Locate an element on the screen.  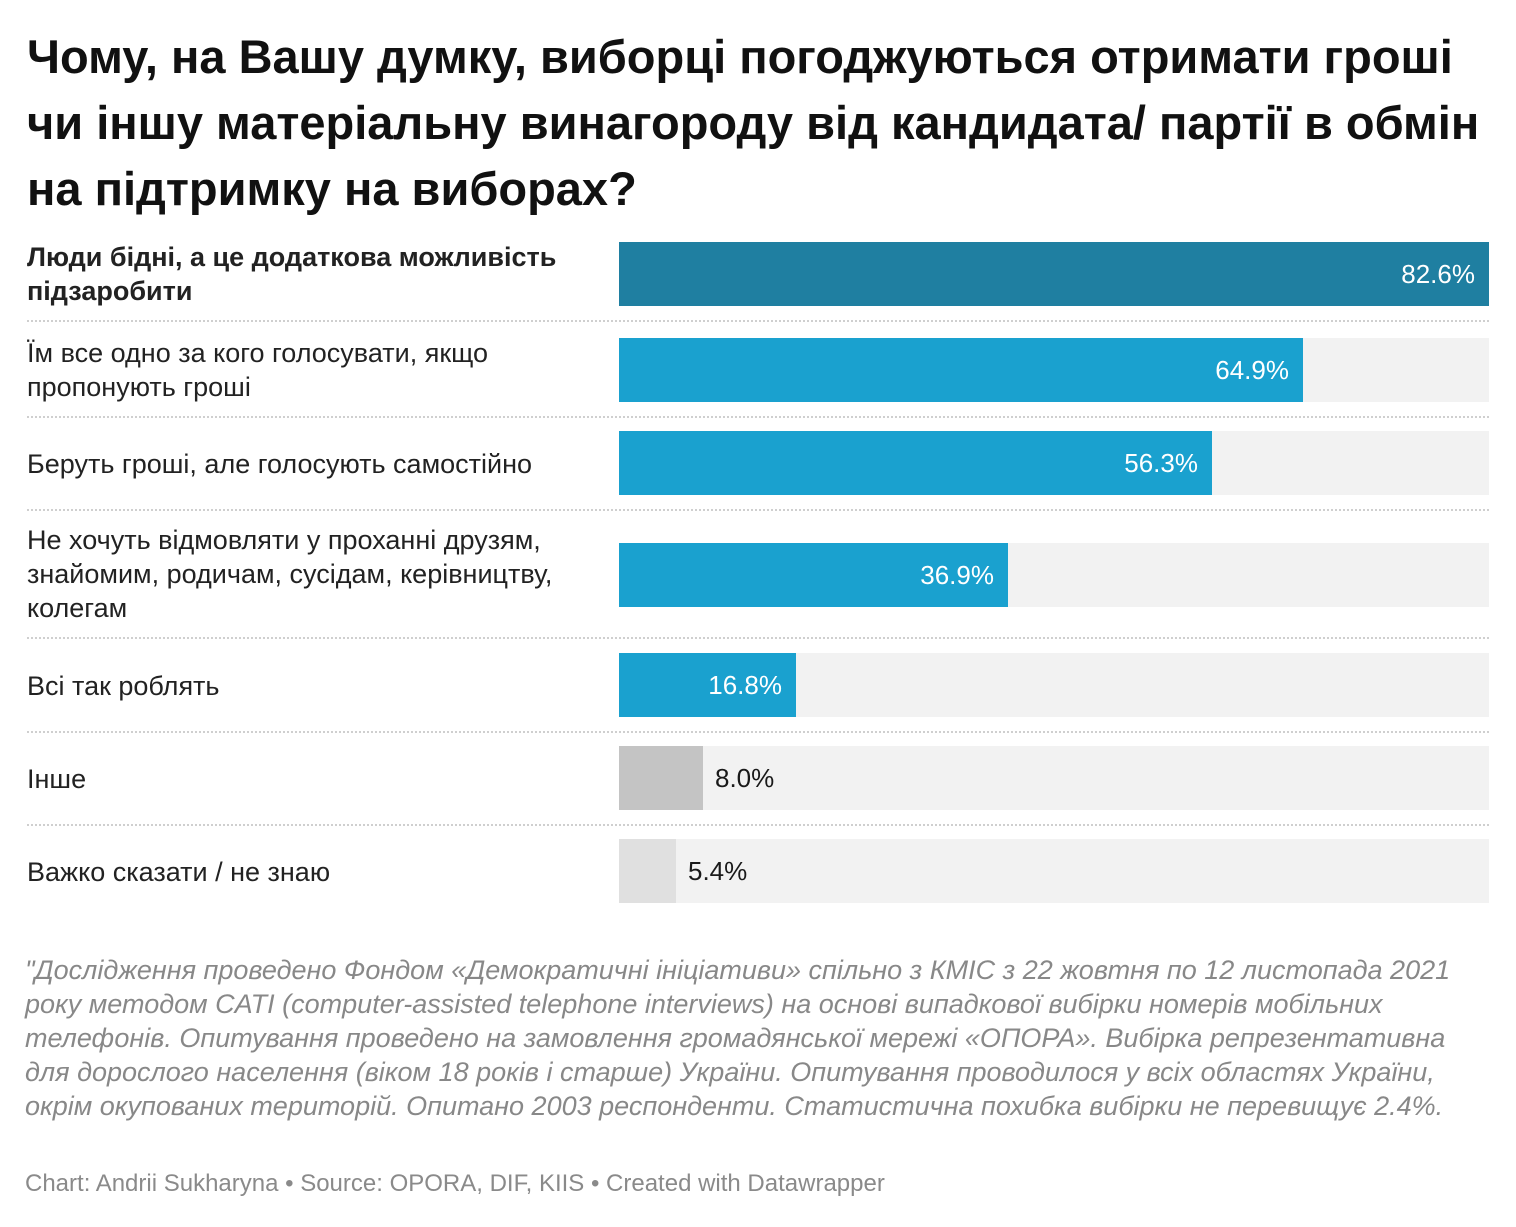
value-label: 8.0% is located at coordinates (745, 778).